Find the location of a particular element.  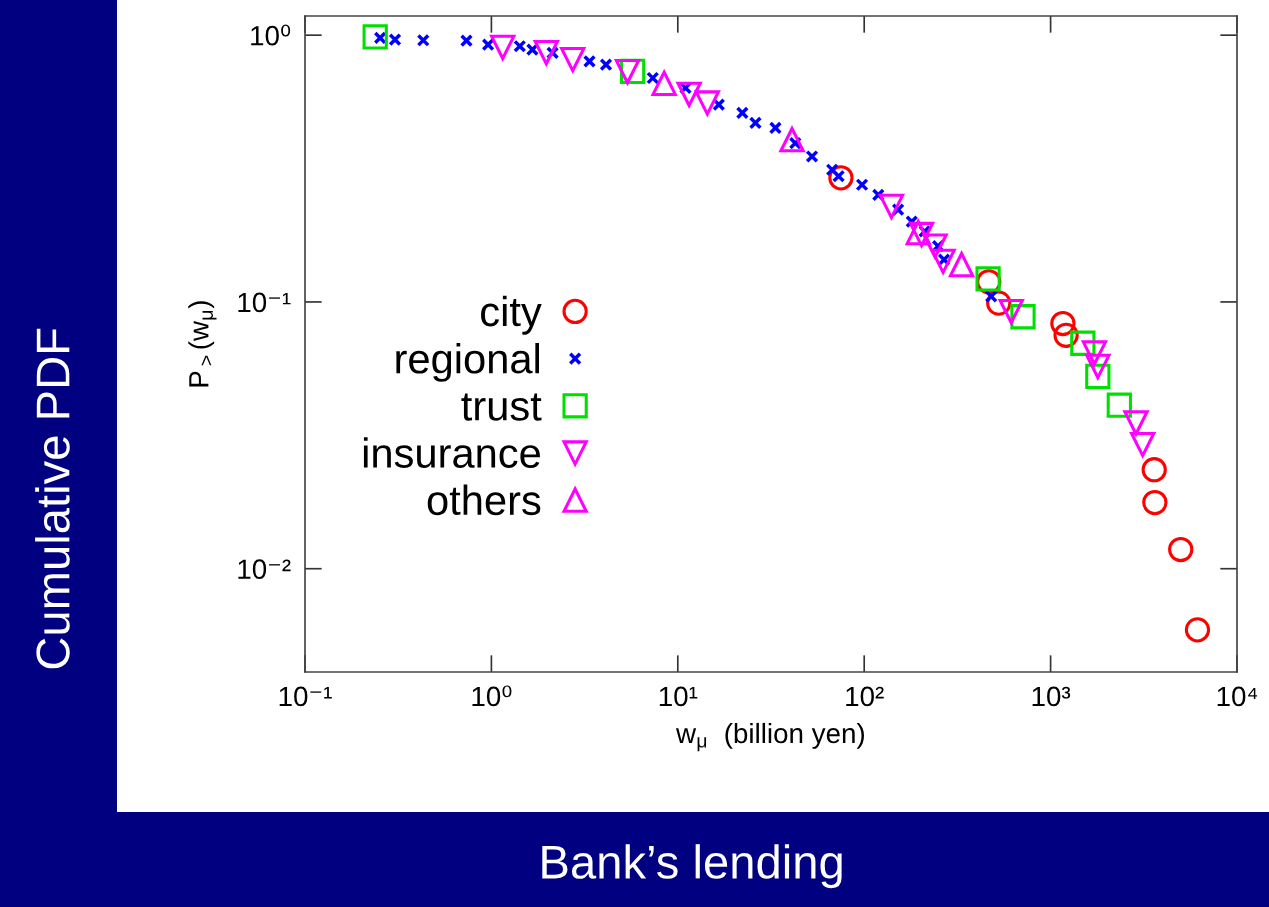

legend-label: others is located at coordinates (484, 500).